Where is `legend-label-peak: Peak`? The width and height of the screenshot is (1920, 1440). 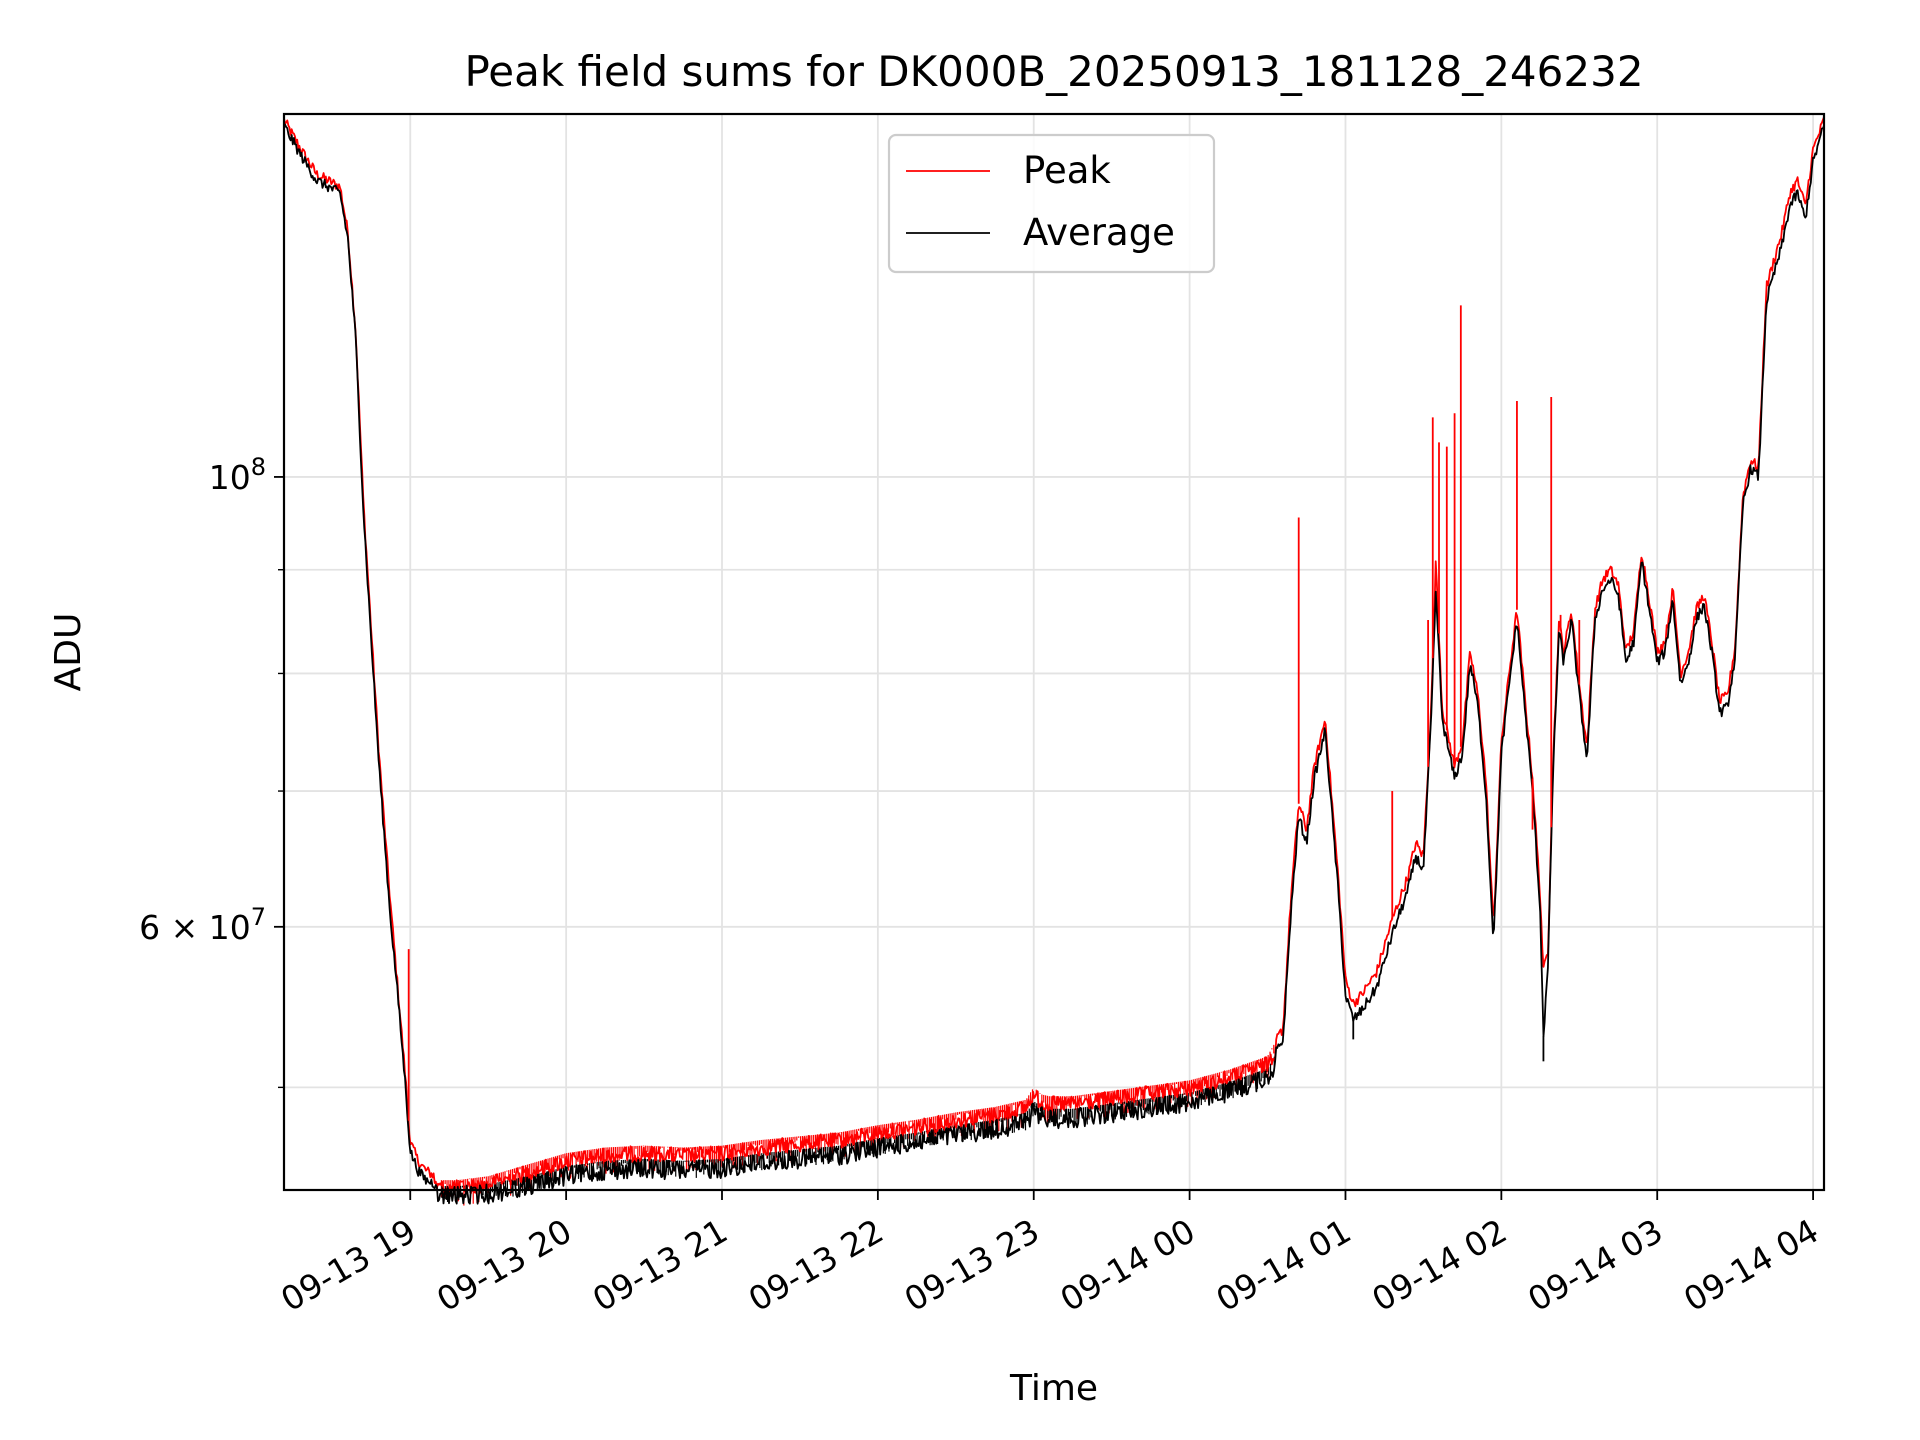
legend-label-peak: Peak is located at coordinates (1067, 170).